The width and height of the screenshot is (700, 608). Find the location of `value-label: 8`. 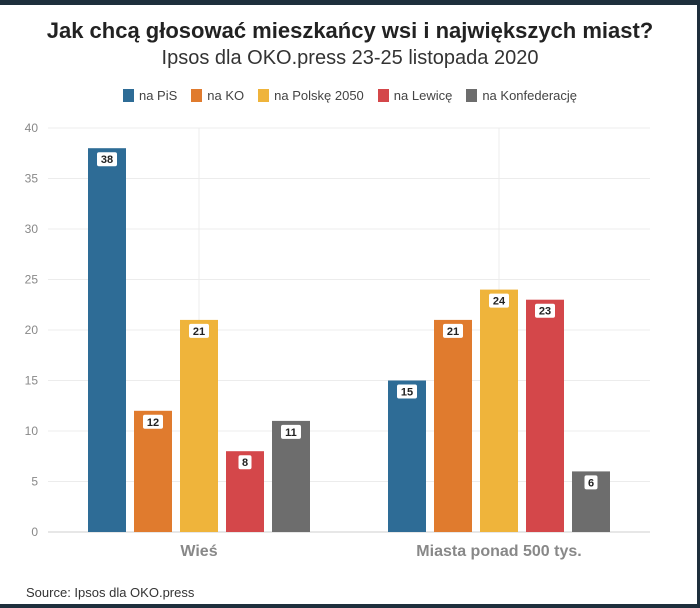

value-label: 8 is located at coordinates (245, 463).